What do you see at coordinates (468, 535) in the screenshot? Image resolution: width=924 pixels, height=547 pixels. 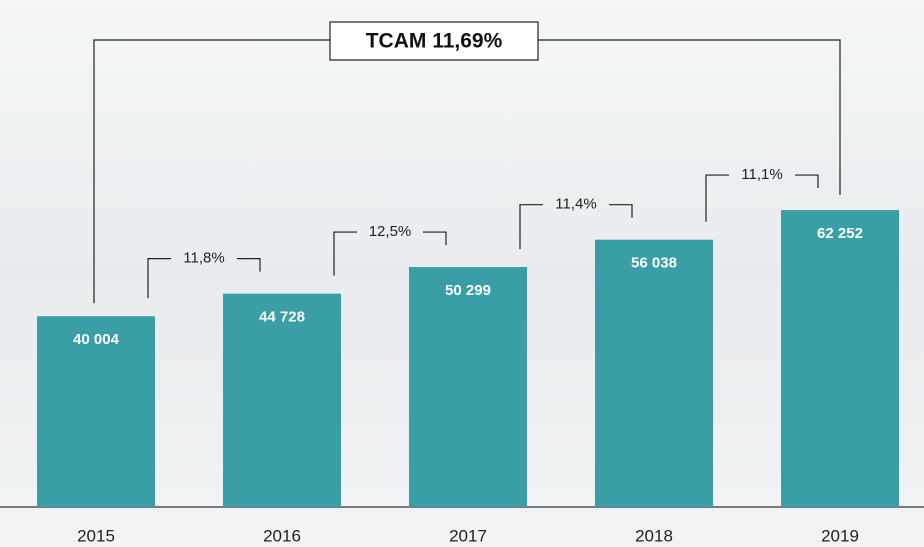 I see `x-tick-label: 2017` at bounding box center [468, 535].